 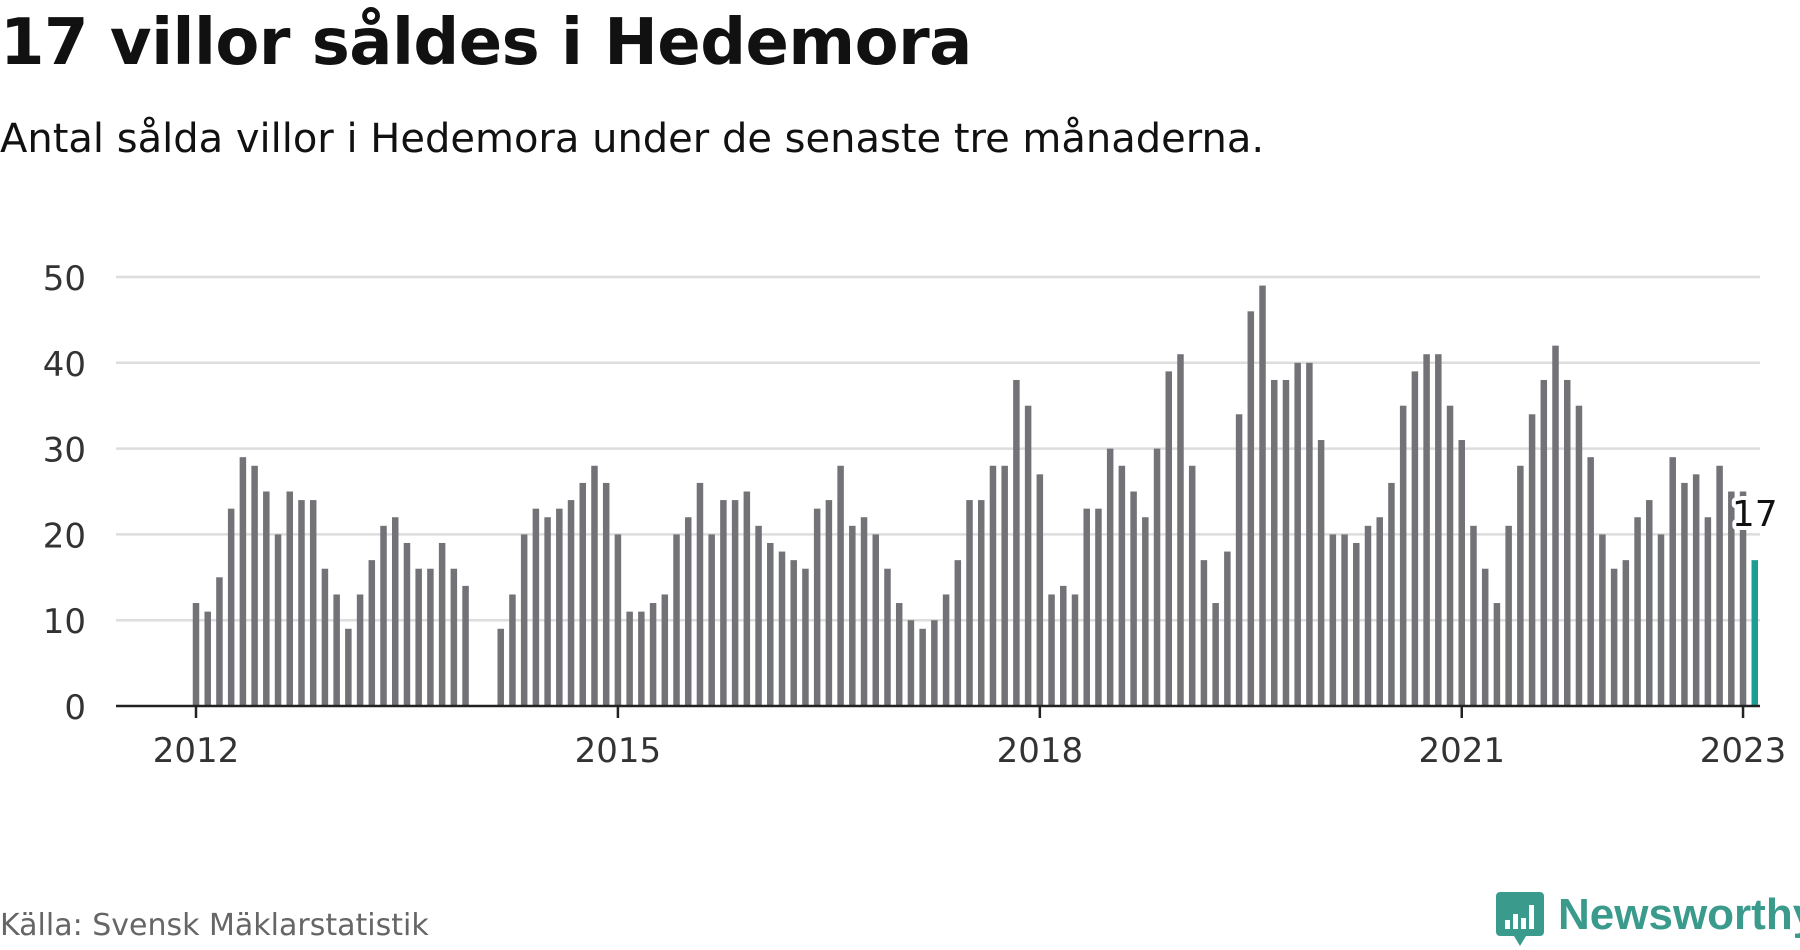 I want to click on bar-highlight, so click(x=1755, y=633).